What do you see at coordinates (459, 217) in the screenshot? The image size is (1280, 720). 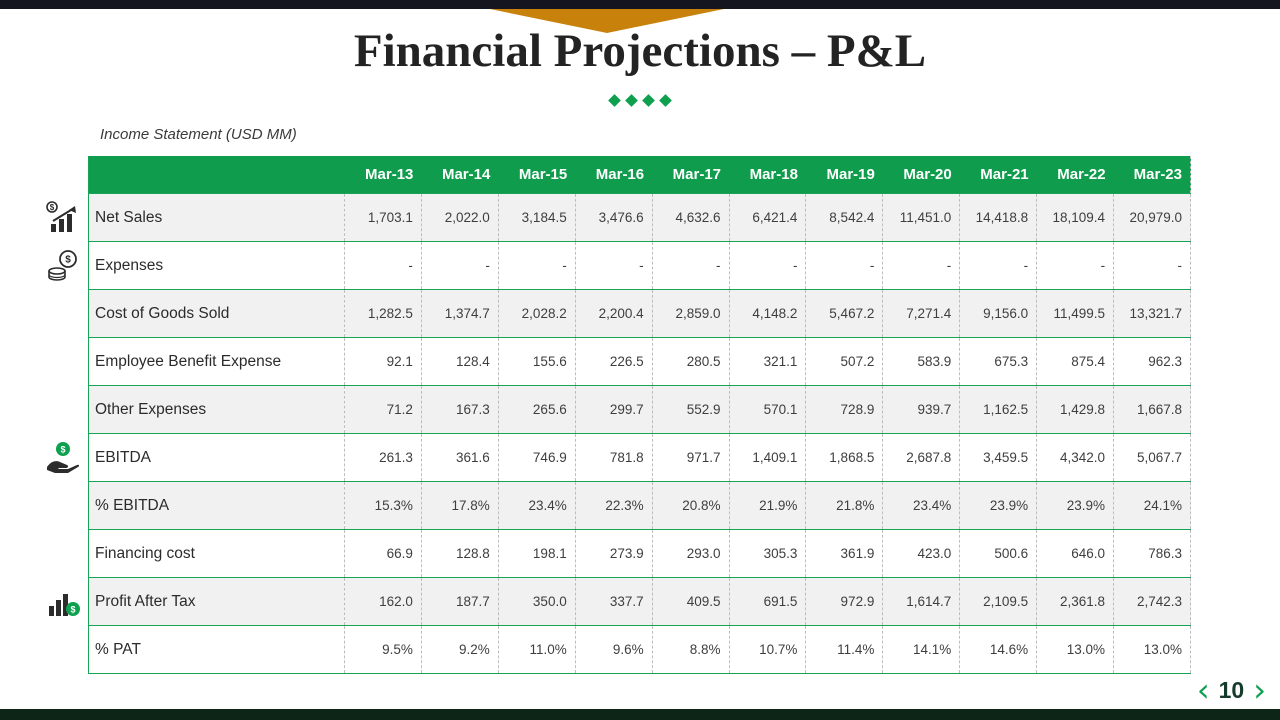 I see `cell-value: 2,022.0` at bounding box center [459, 217].